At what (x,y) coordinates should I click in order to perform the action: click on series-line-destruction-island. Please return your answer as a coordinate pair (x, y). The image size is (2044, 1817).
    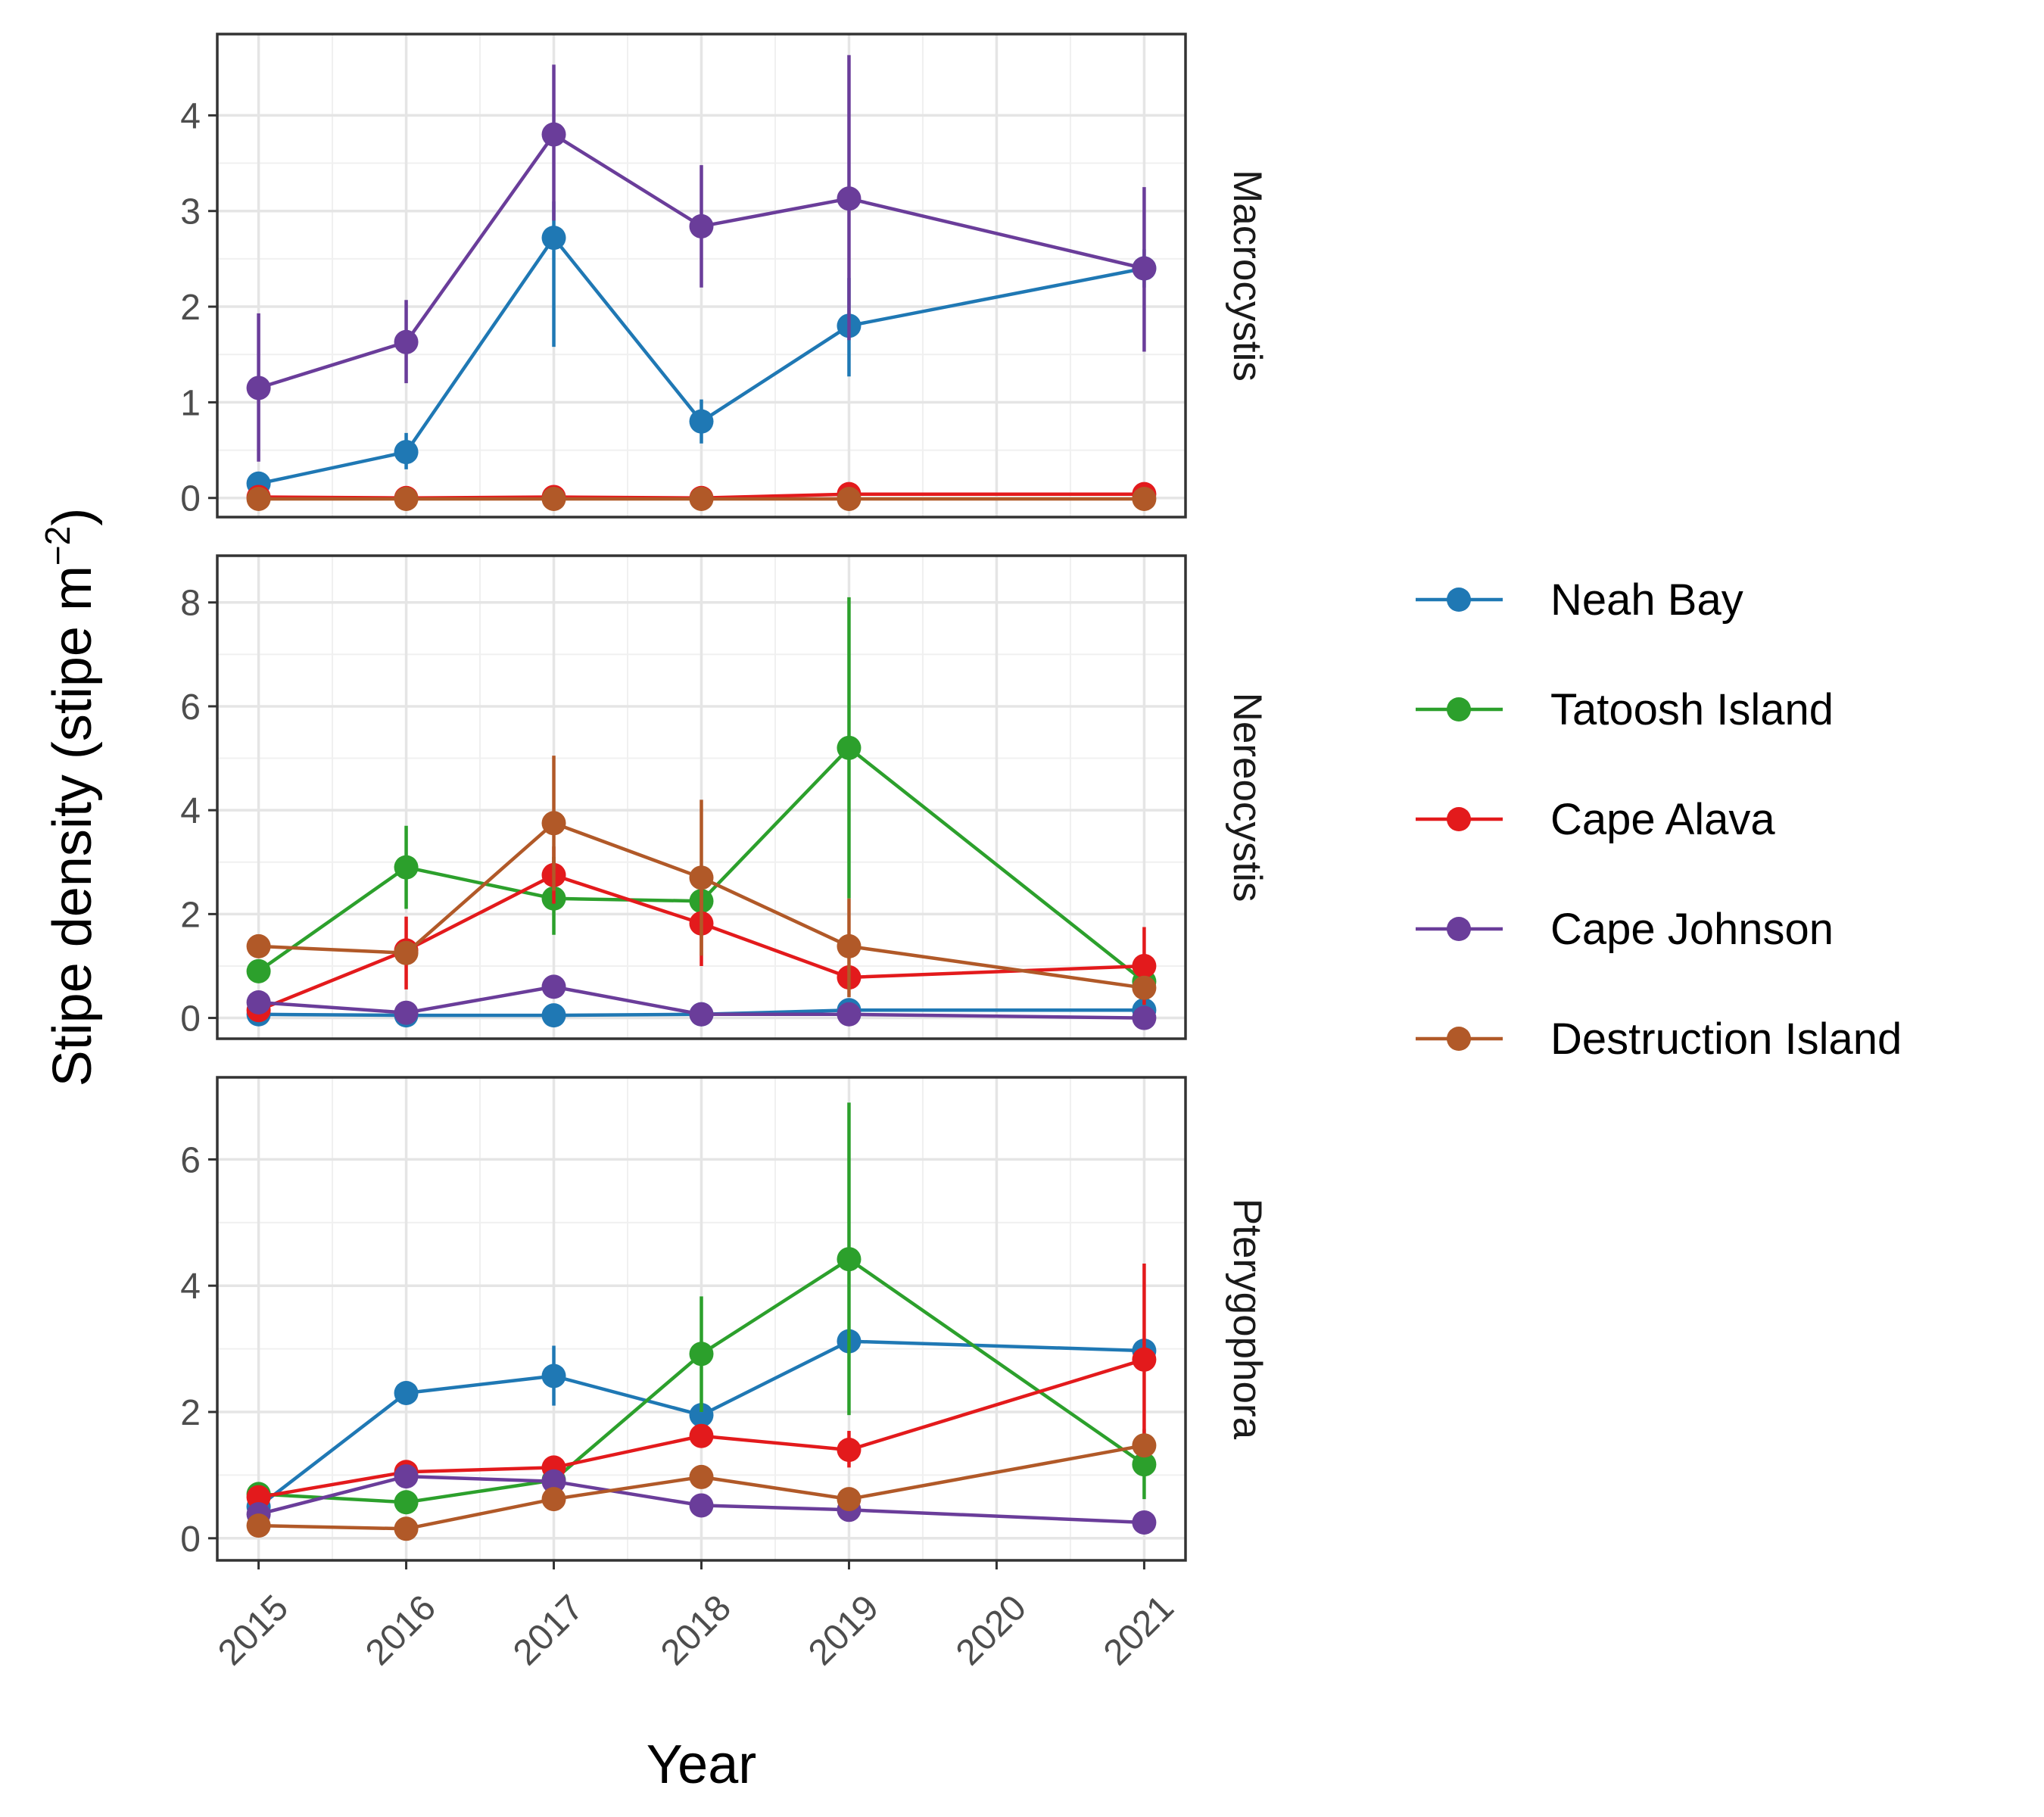
    Looking at the image, I should click on (701, 905).